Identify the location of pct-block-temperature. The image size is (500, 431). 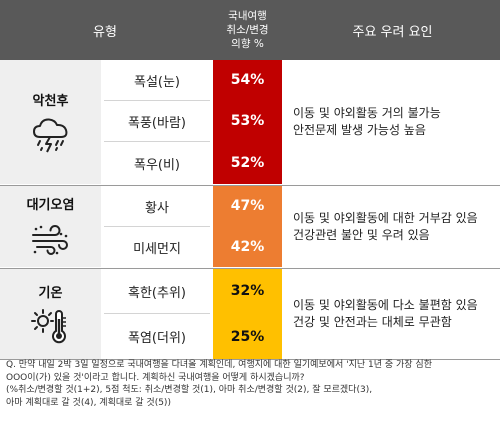
(247, 314).